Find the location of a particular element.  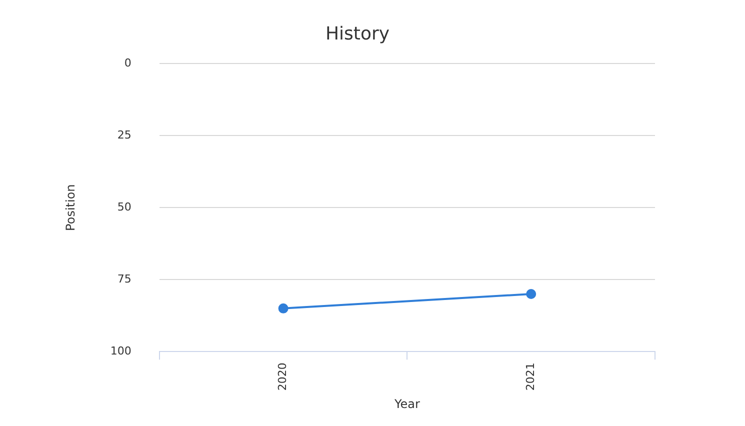

y-tick-label: 75 is located at coordinates (124, 279).